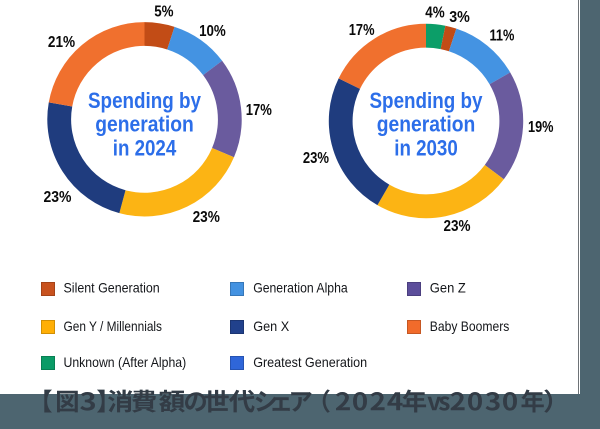  I want to click on svg-text: Gen Y / Millennials, so click(113, 326).